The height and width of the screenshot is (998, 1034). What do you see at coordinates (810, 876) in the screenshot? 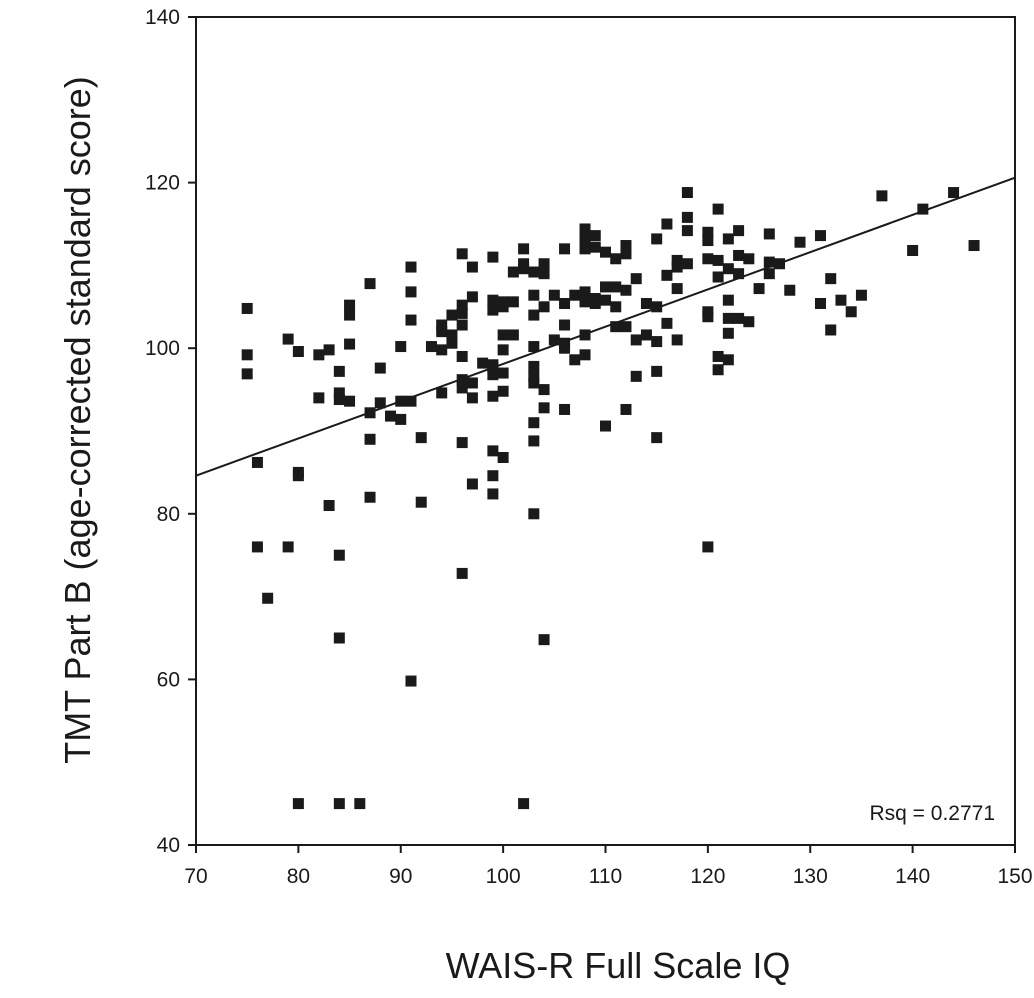
I see `x-tick-label: 130` at bounding box center [810, 876].